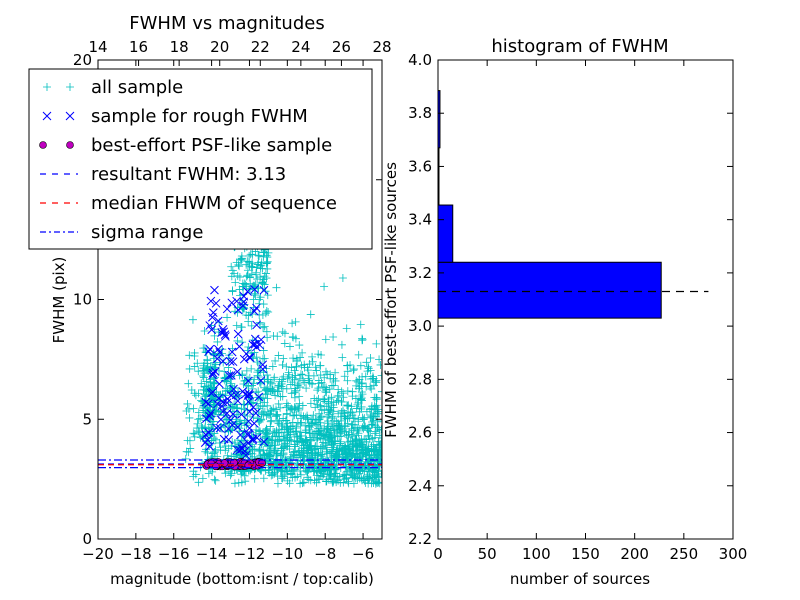 The height and width of the screenshot is (600, 800). What do you see at coordinates (113, 87) in the screenshot?
I see `legend-item: all sample` at bounding box center [113, 87].